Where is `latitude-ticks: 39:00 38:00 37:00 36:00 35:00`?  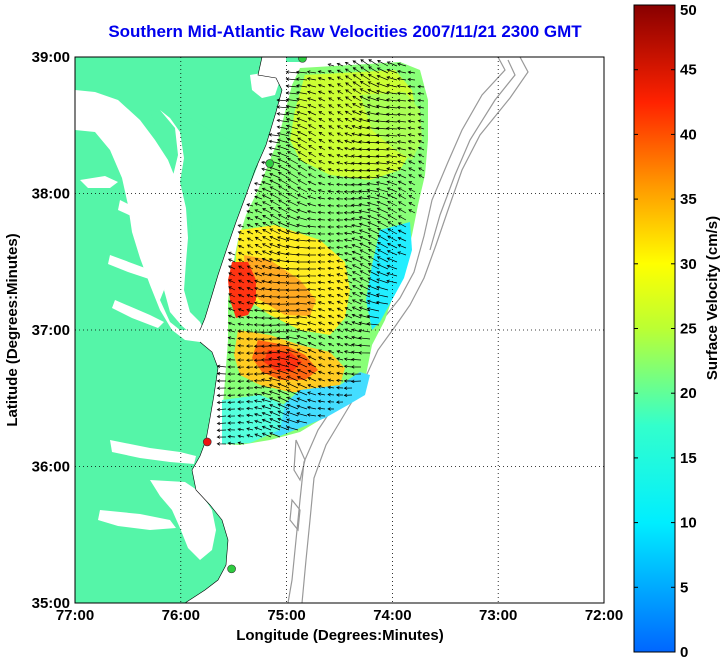 latitude-ticks: 39:00 38:00 37:00 36:00 35:00 is located at coordinates (51, 330).